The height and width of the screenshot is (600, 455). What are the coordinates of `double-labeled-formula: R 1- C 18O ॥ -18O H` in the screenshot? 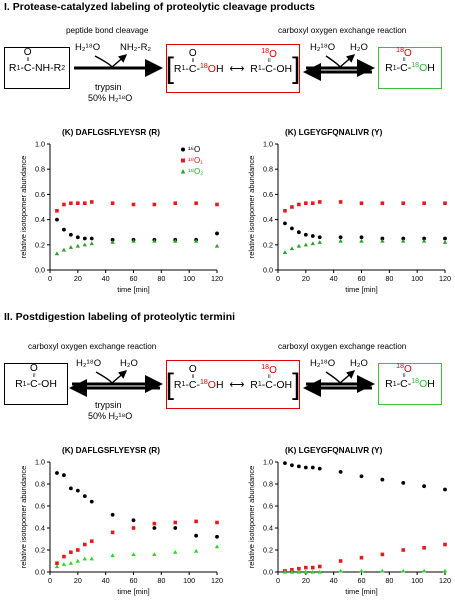 It's located at (410, 60).